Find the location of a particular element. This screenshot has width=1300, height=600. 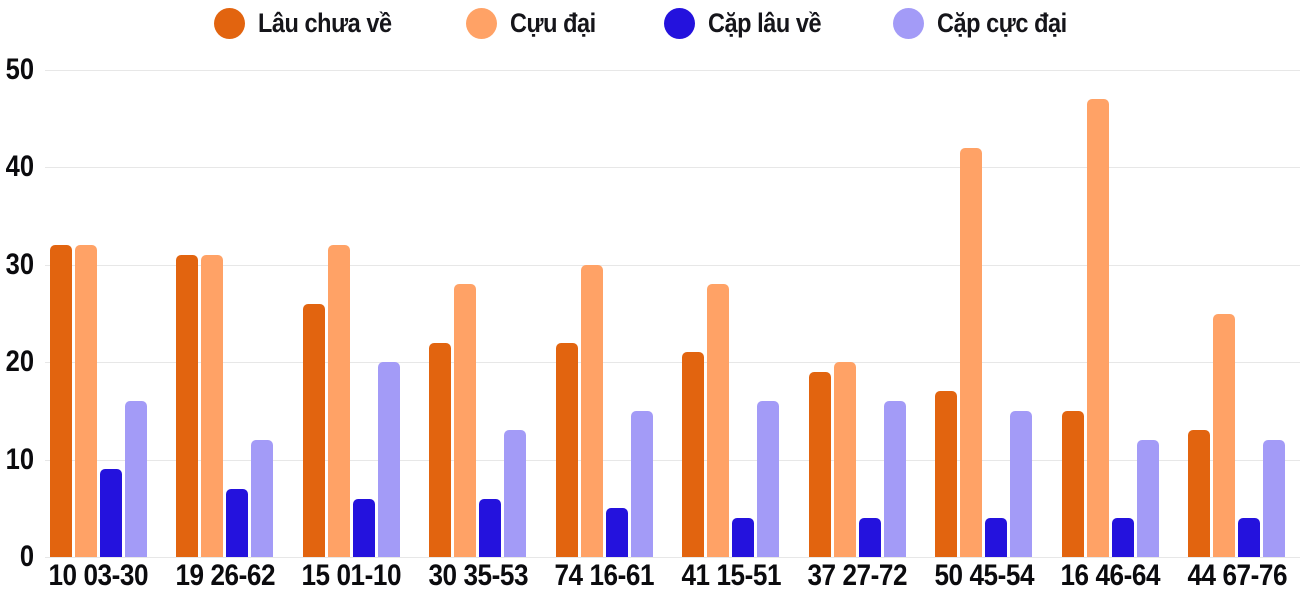

y-tick-label-20: 20 is located at coordinates (19, 362).